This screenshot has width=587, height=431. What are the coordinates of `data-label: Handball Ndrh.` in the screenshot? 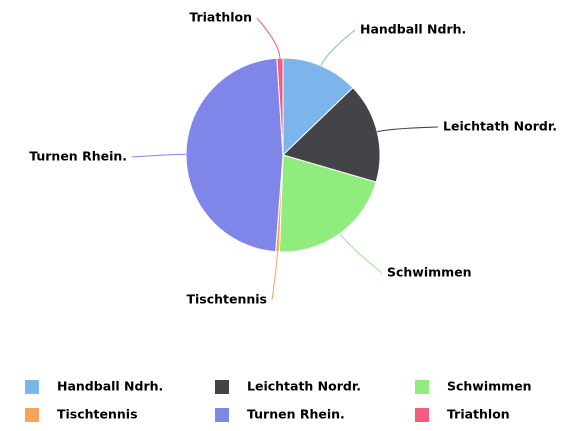 It's located at (413, 29).